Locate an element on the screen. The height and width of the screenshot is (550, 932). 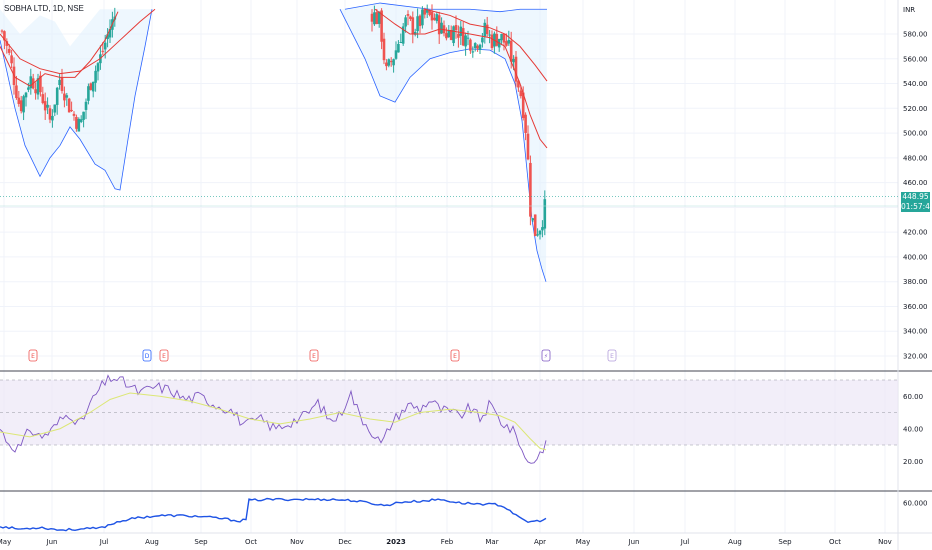
bb-upper-line is located at coordinates (445, 7).